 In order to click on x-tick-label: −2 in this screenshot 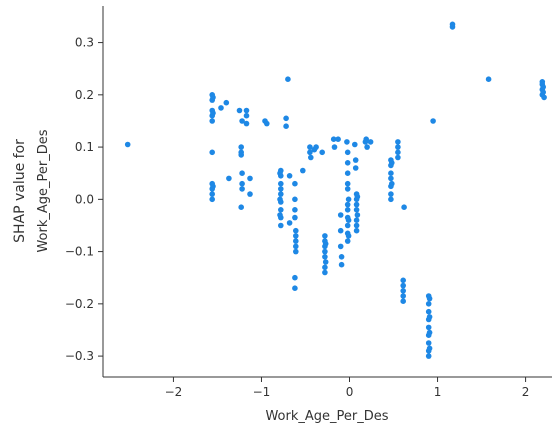, I will do `click(174, 392)`.